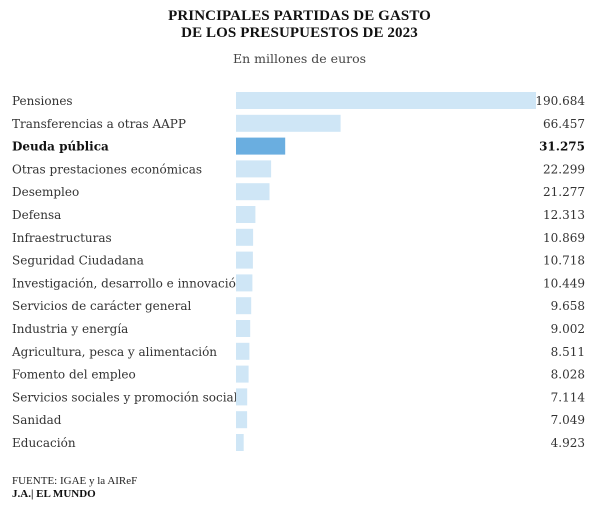 The height and width of the screenshot is (514, 599). I want to click on value-label: 190.684, so click(560, 101).